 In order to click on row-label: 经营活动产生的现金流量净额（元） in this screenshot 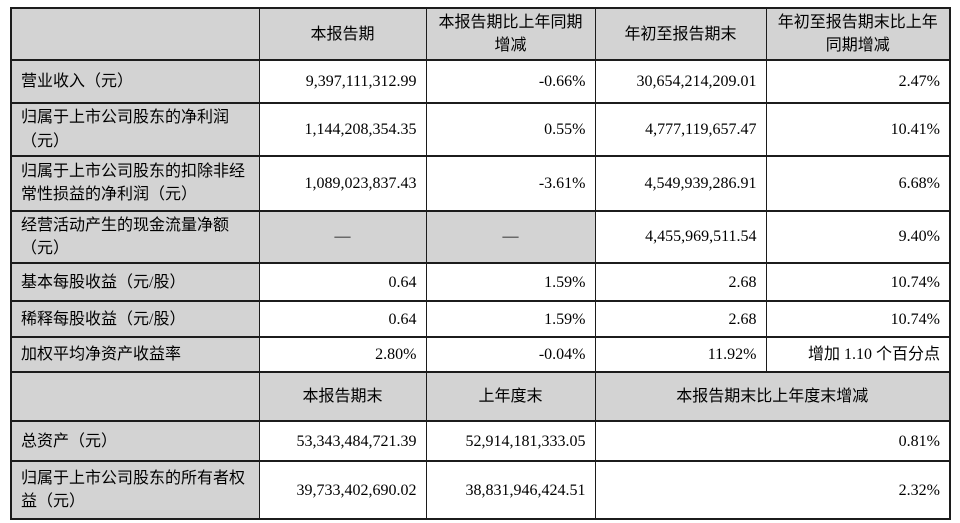, I will do `click(135, 237)`.